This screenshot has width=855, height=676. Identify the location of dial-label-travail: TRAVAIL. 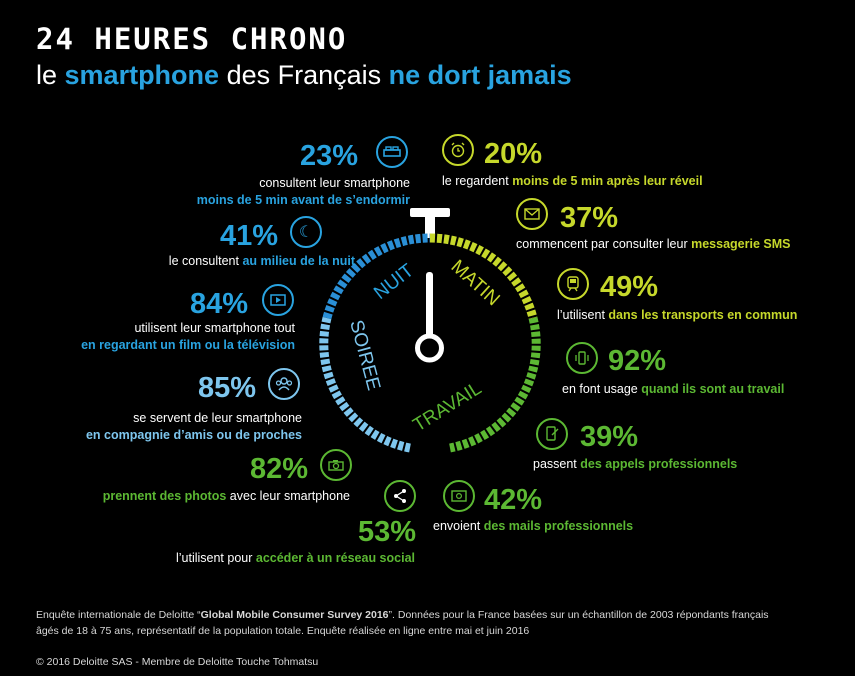
(448, 407).